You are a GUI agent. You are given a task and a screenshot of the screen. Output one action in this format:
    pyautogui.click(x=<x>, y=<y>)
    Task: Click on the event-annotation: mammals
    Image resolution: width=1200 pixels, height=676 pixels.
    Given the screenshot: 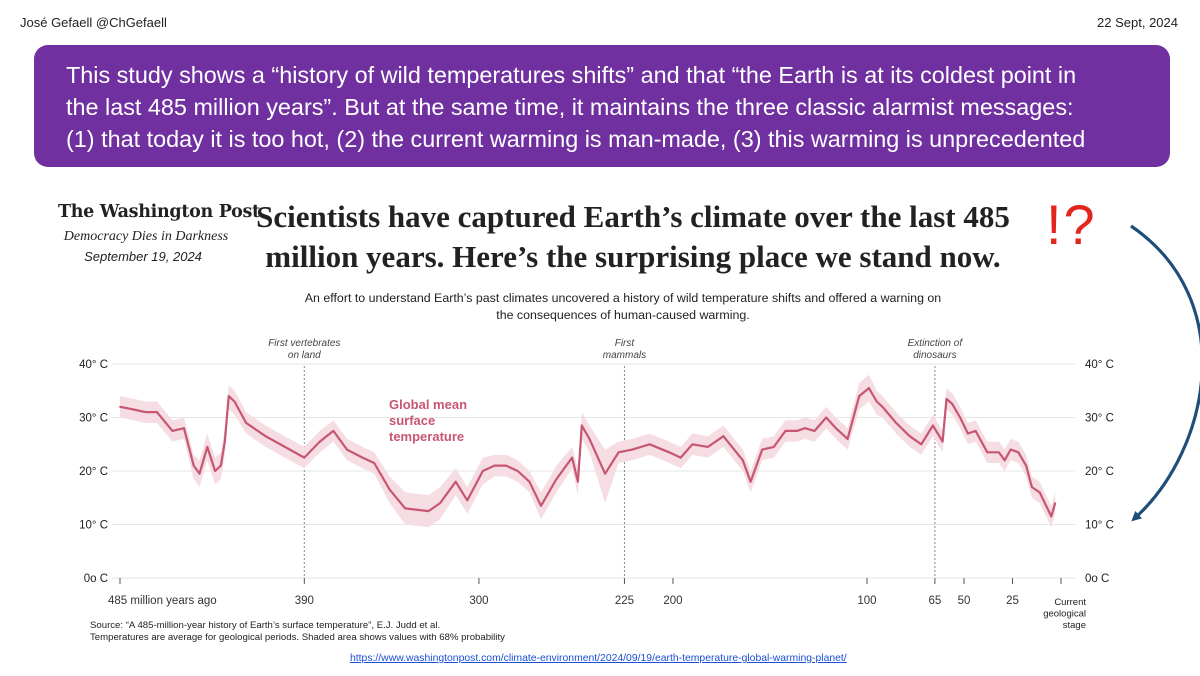 What is the action you would take?
    pyautogui.click(x=624, y=355)
    